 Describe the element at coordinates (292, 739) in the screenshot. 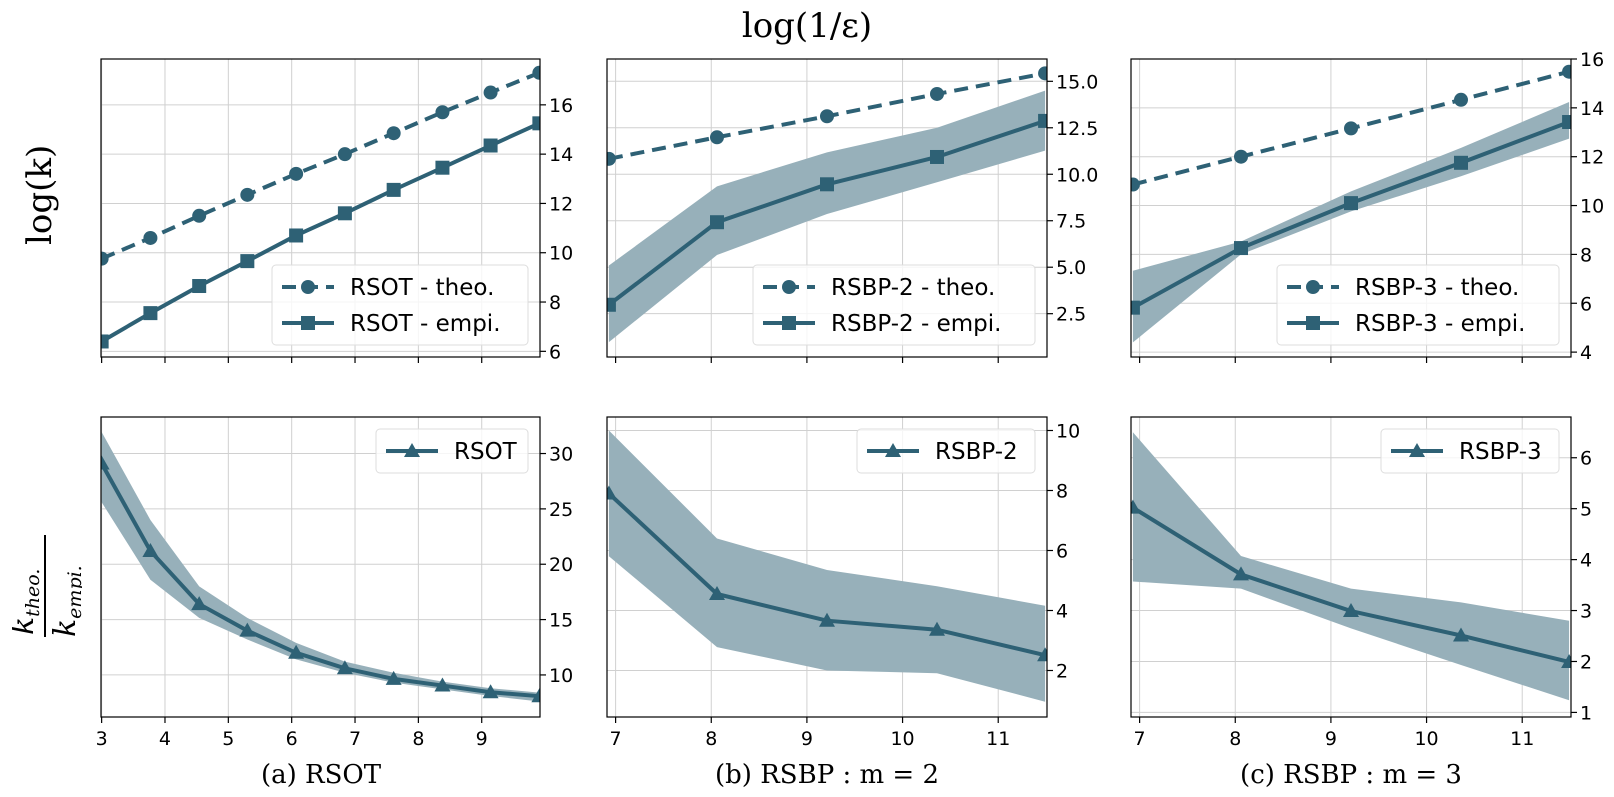

I see `x-tick-label: 6` at that location.